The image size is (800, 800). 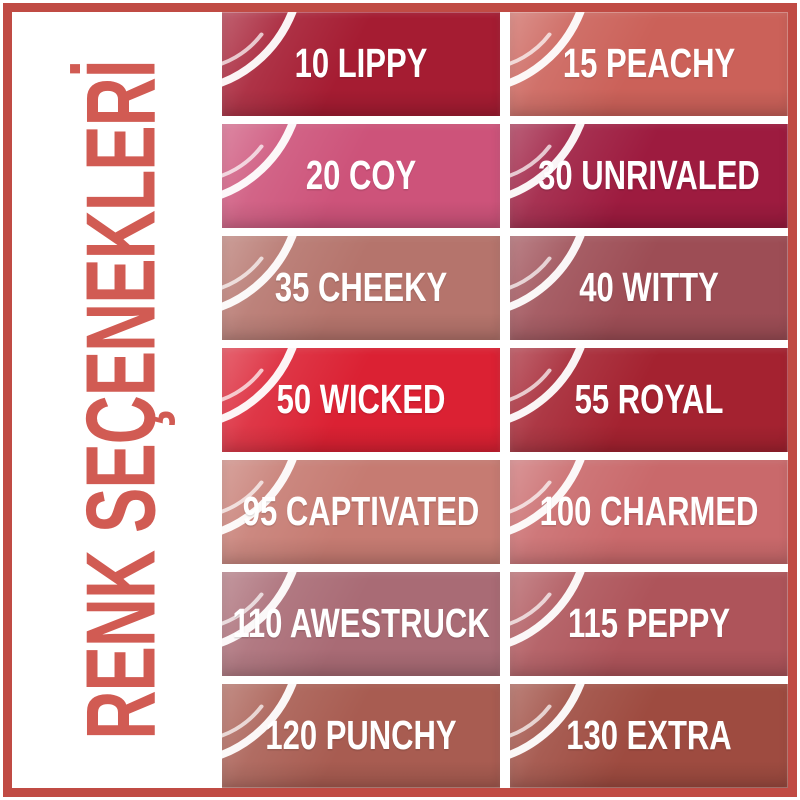 I want to click on shade-swatch-55-royal: 55 ROYAL, so click(x=649, y=400).